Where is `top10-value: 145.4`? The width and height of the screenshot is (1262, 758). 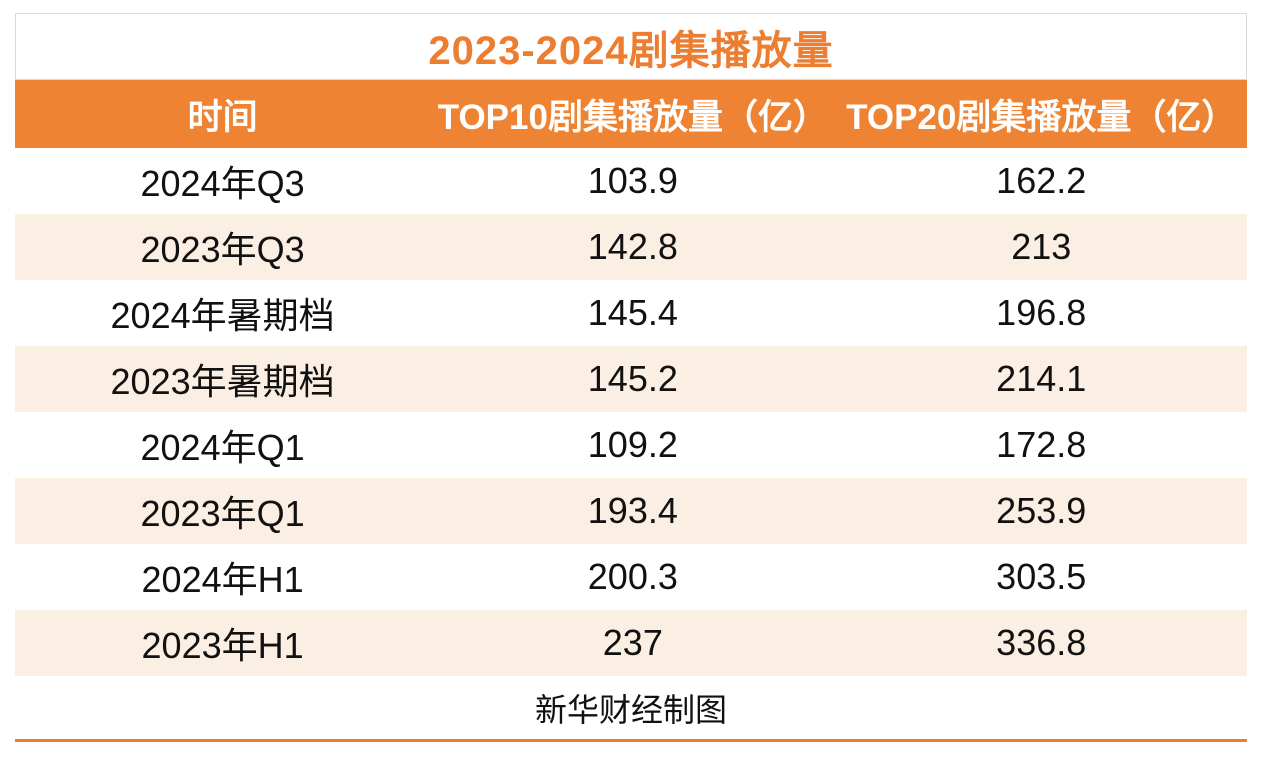
top10-value: 145.4 is located at coordinates (632, 312).